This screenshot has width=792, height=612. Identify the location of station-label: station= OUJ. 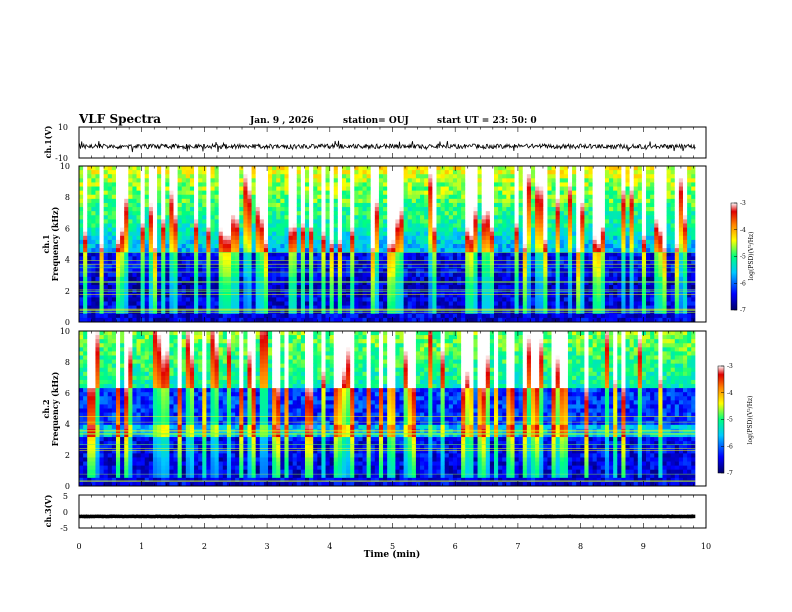
(376, 121).